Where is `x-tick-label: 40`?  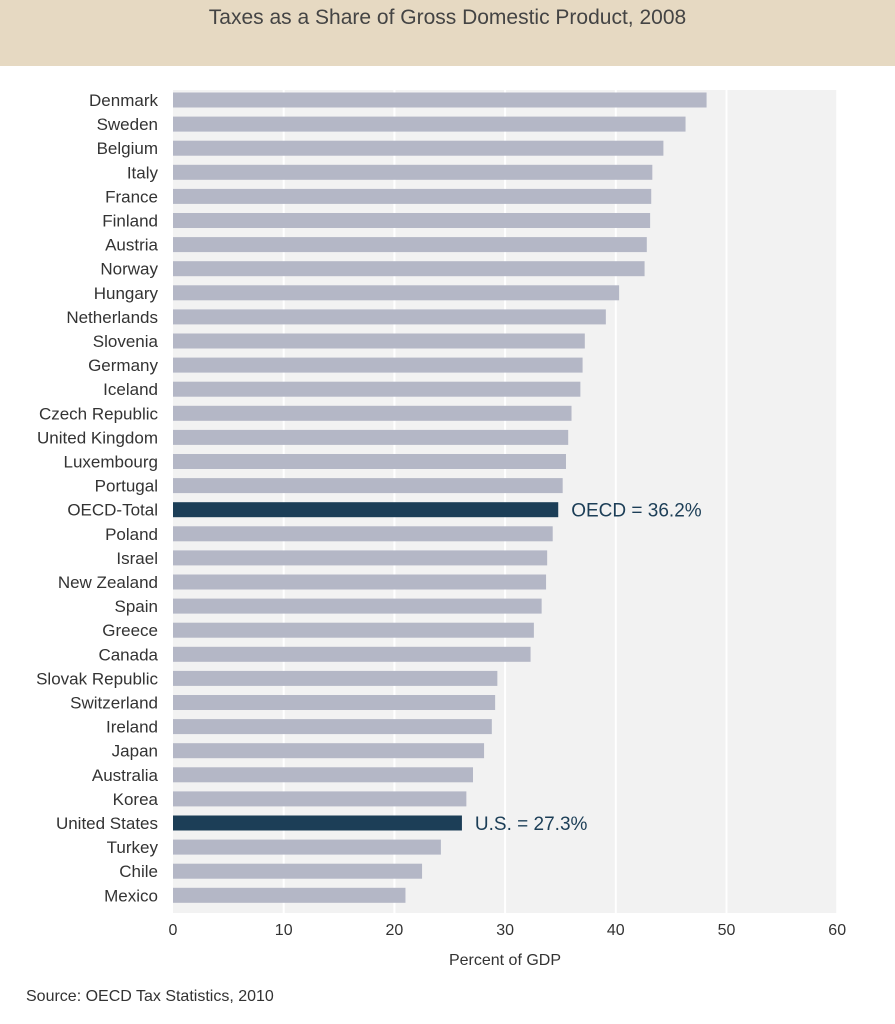
x-tick-label: 40 is located at coordinates (616, 930).